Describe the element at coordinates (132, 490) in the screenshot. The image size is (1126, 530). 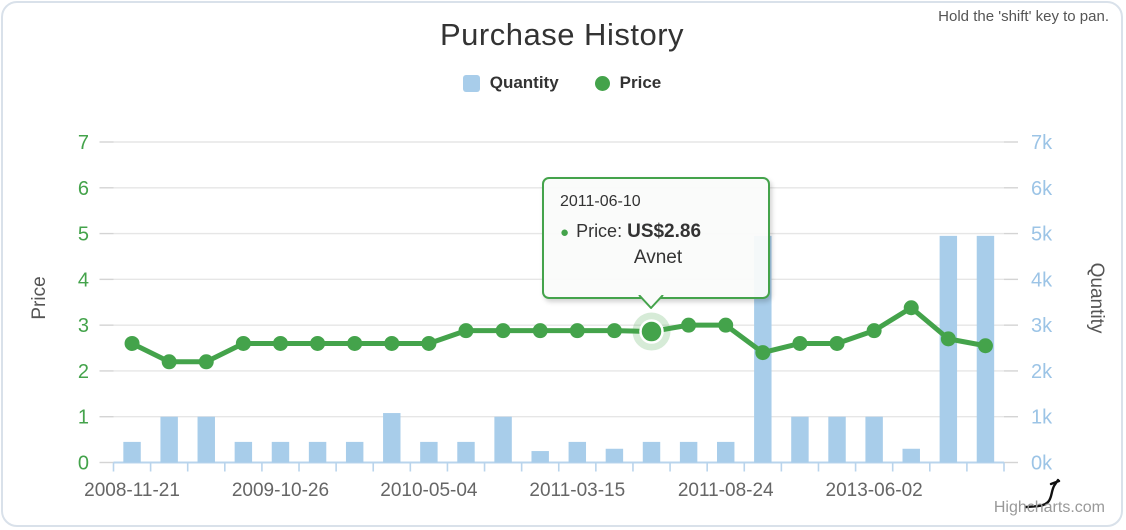
I see `x-axis-label: 2008-11-21` at that location.